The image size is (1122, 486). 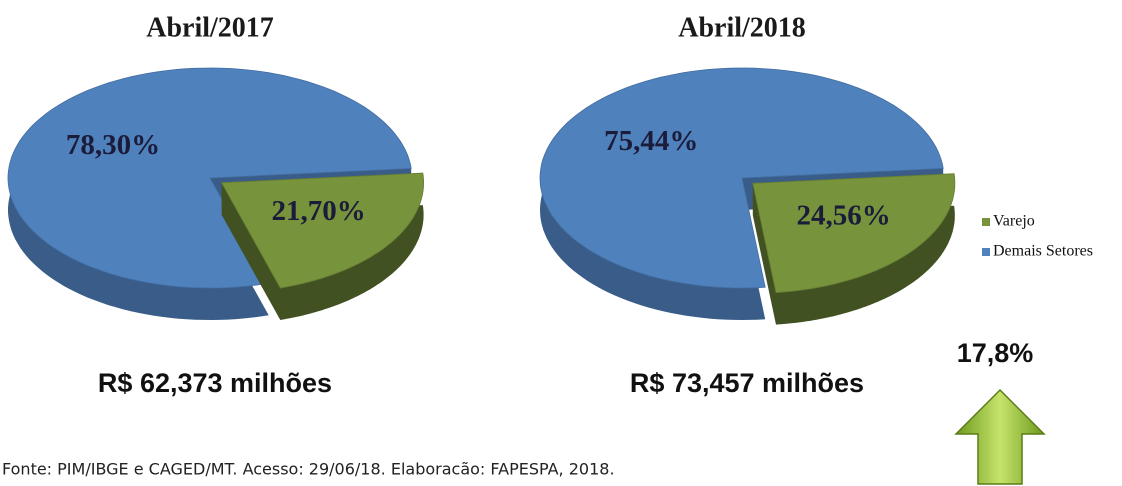 I want to click on legend-label: Demais Setores, so click(x=1043, y=251).